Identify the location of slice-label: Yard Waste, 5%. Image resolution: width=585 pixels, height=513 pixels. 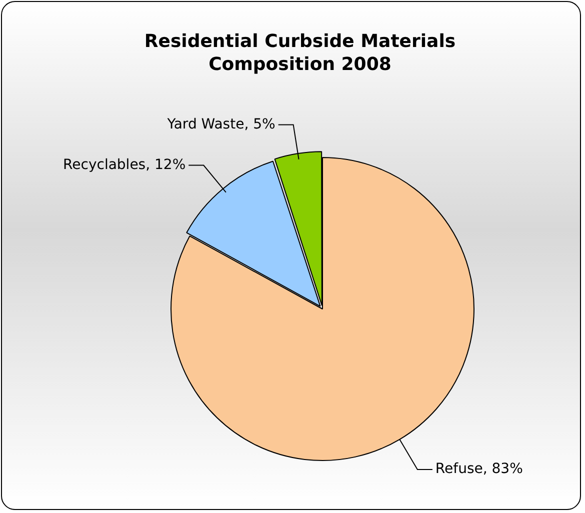
(221, 124).